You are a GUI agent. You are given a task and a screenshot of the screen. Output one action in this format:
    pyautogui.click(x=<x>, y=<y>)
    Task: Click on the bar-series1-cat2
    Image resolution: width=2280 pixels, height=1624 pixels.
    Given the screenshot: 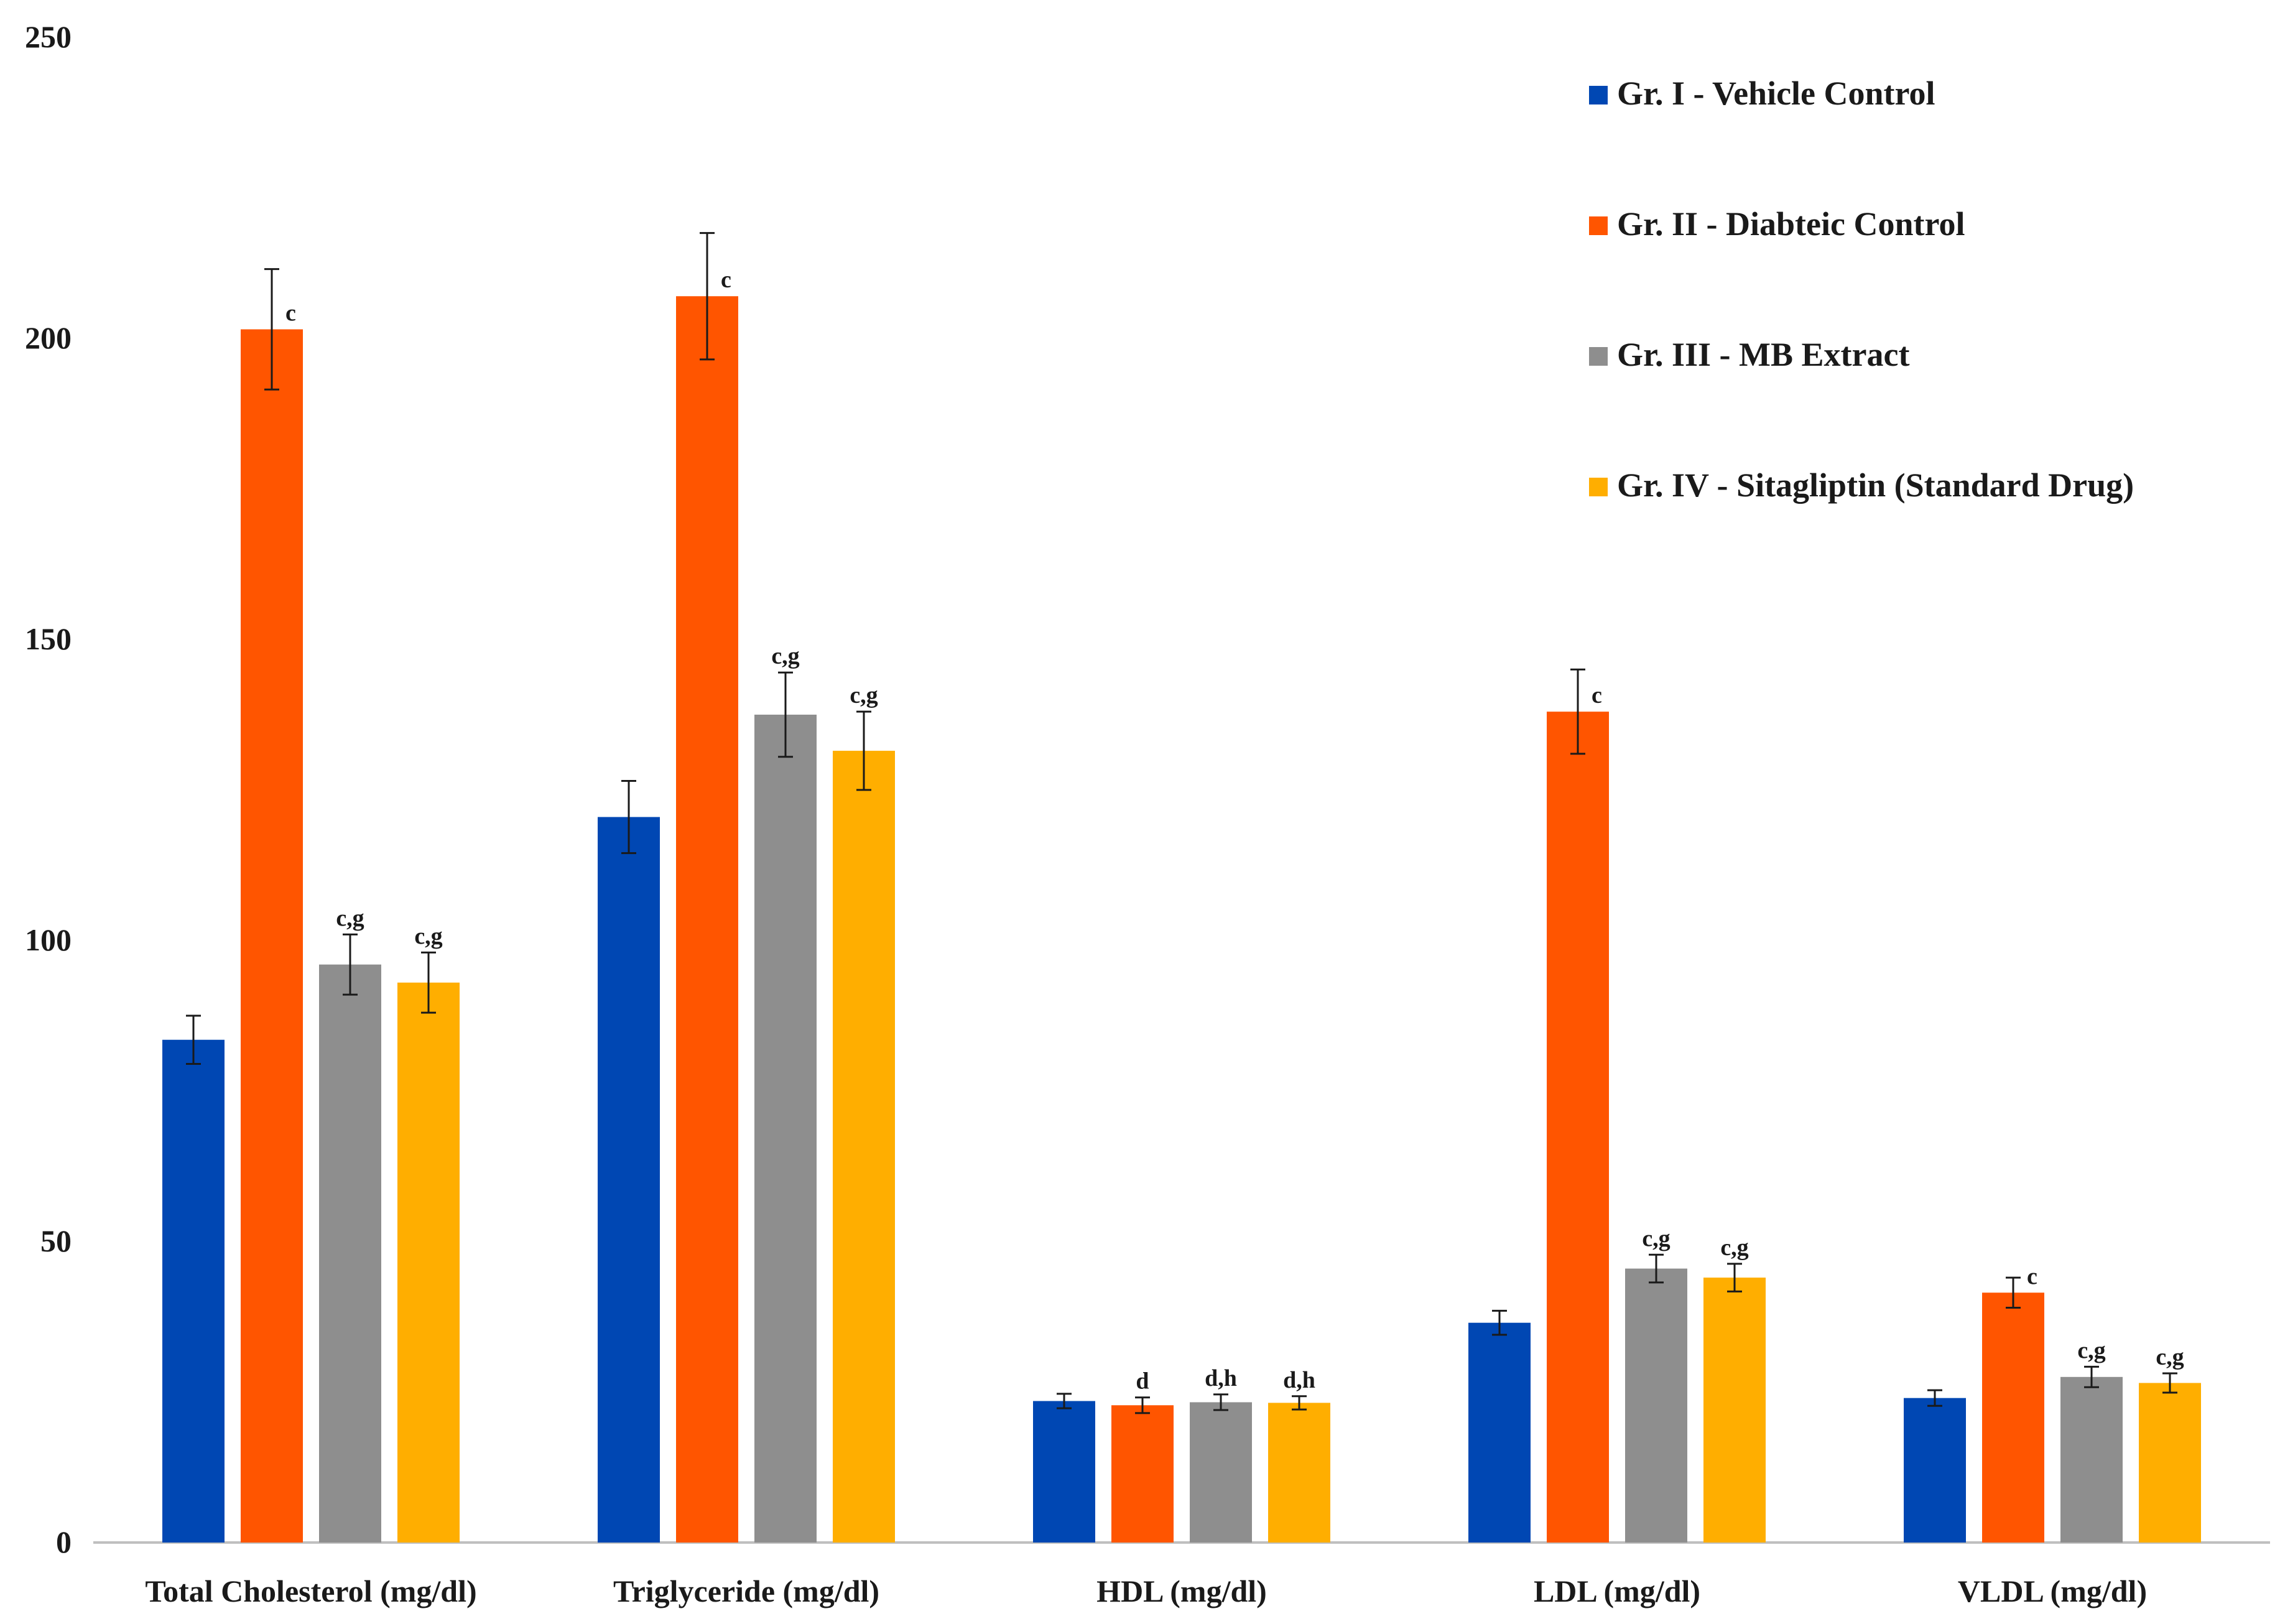 What is the action you would take?
    pyautogui.click(x=629, y=1180)
    